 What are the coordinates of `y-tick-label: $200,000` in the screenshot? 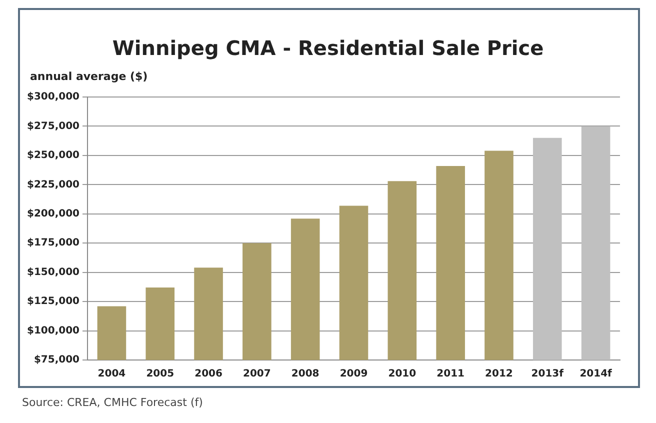 It's located at (53, 214).